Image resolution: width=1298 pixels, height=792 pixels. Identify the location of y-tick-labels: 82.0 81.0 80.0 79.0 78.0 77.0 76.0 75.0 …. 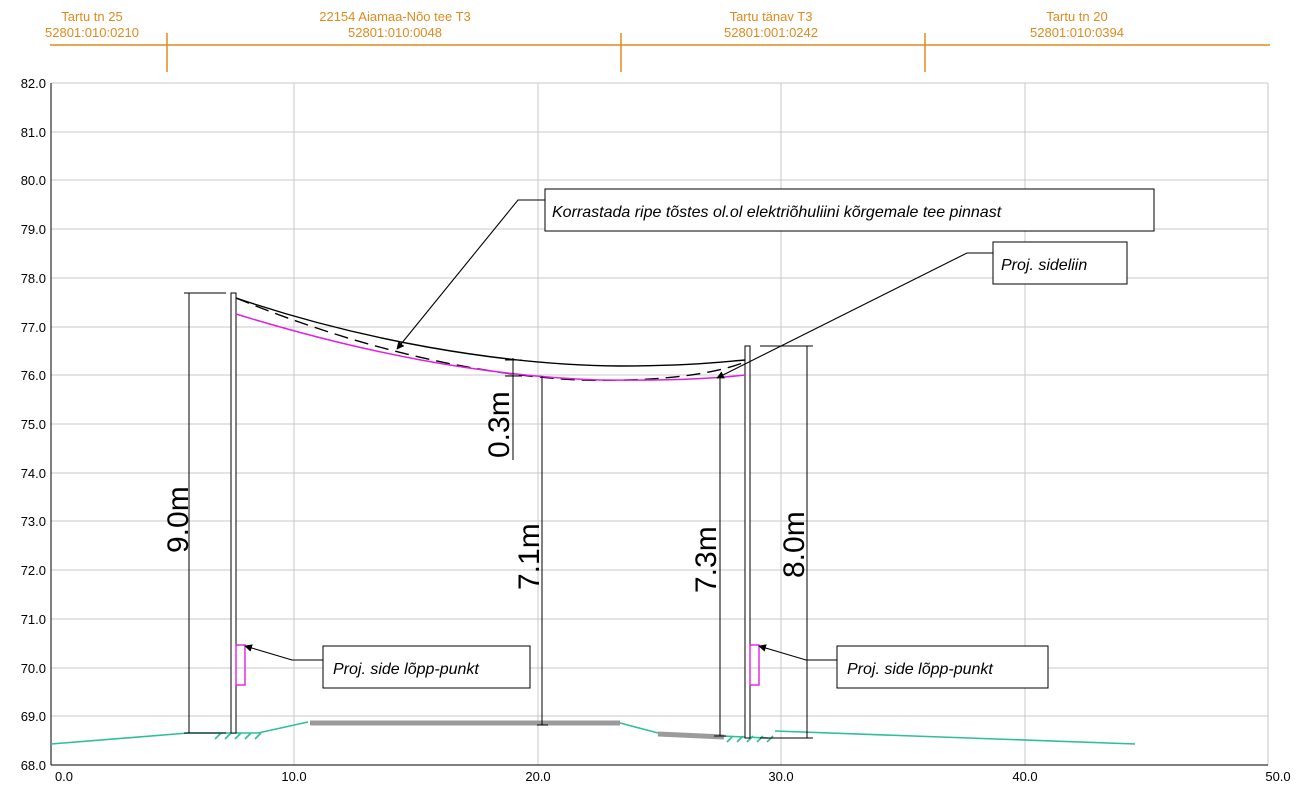
(33, 424).